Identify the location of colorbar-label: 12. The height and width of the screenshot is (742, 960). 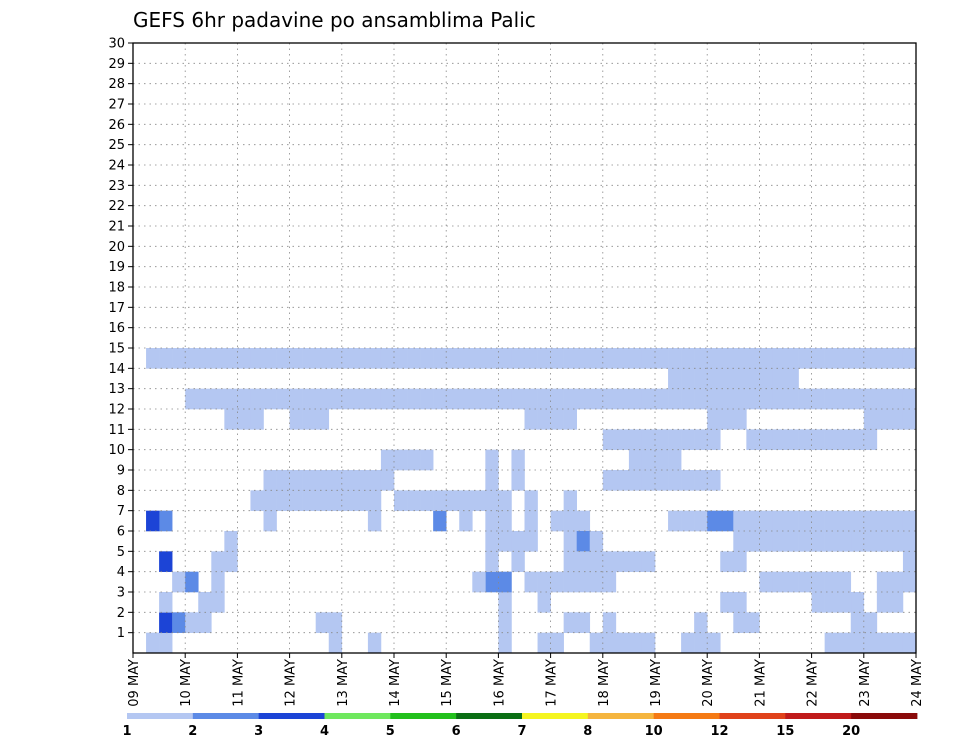
(719, 731).